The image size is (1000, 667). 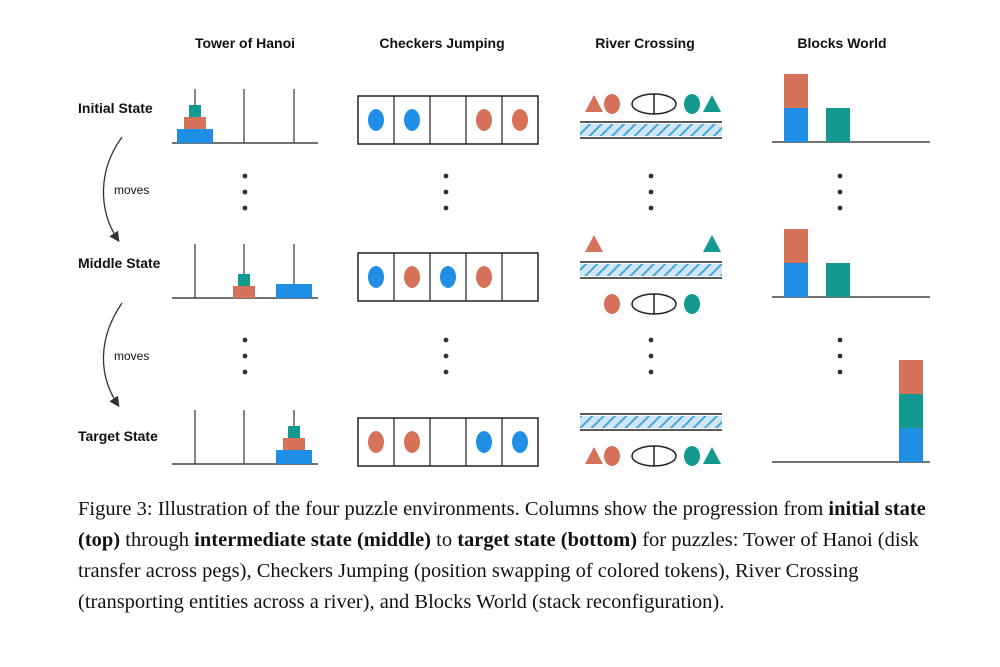 What do you see at coordinates (651, 270) in the screenshot?
I see `river-water-middle` at bounding box center [651, 270].